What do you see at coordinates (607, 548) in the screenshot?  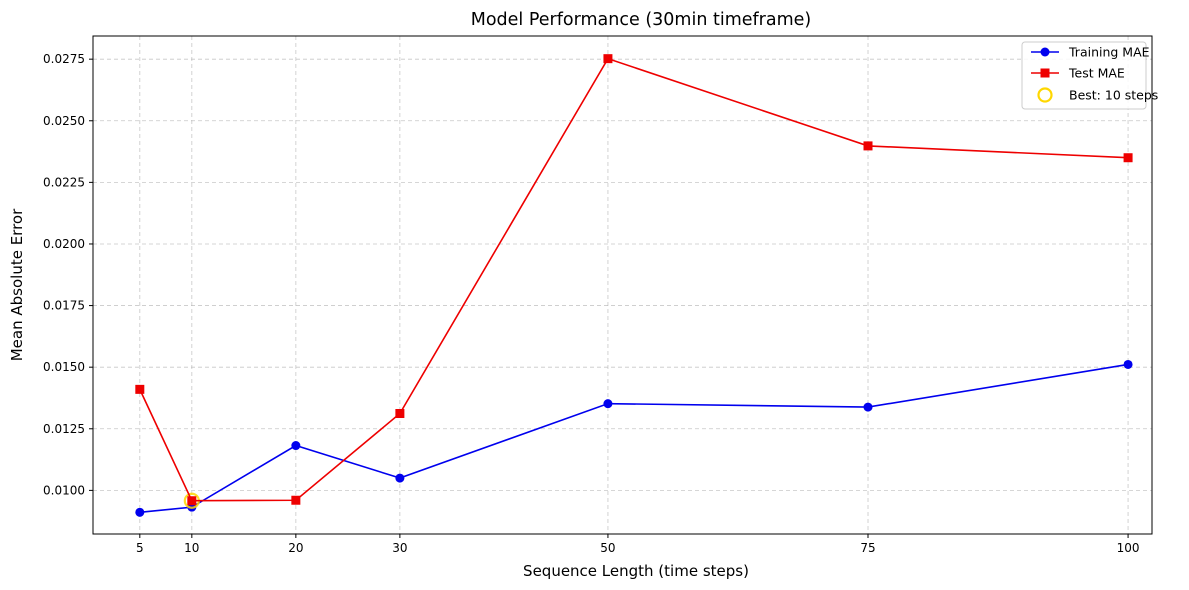 I see `x-tick-label: 50` at bounding box center [607, 548].